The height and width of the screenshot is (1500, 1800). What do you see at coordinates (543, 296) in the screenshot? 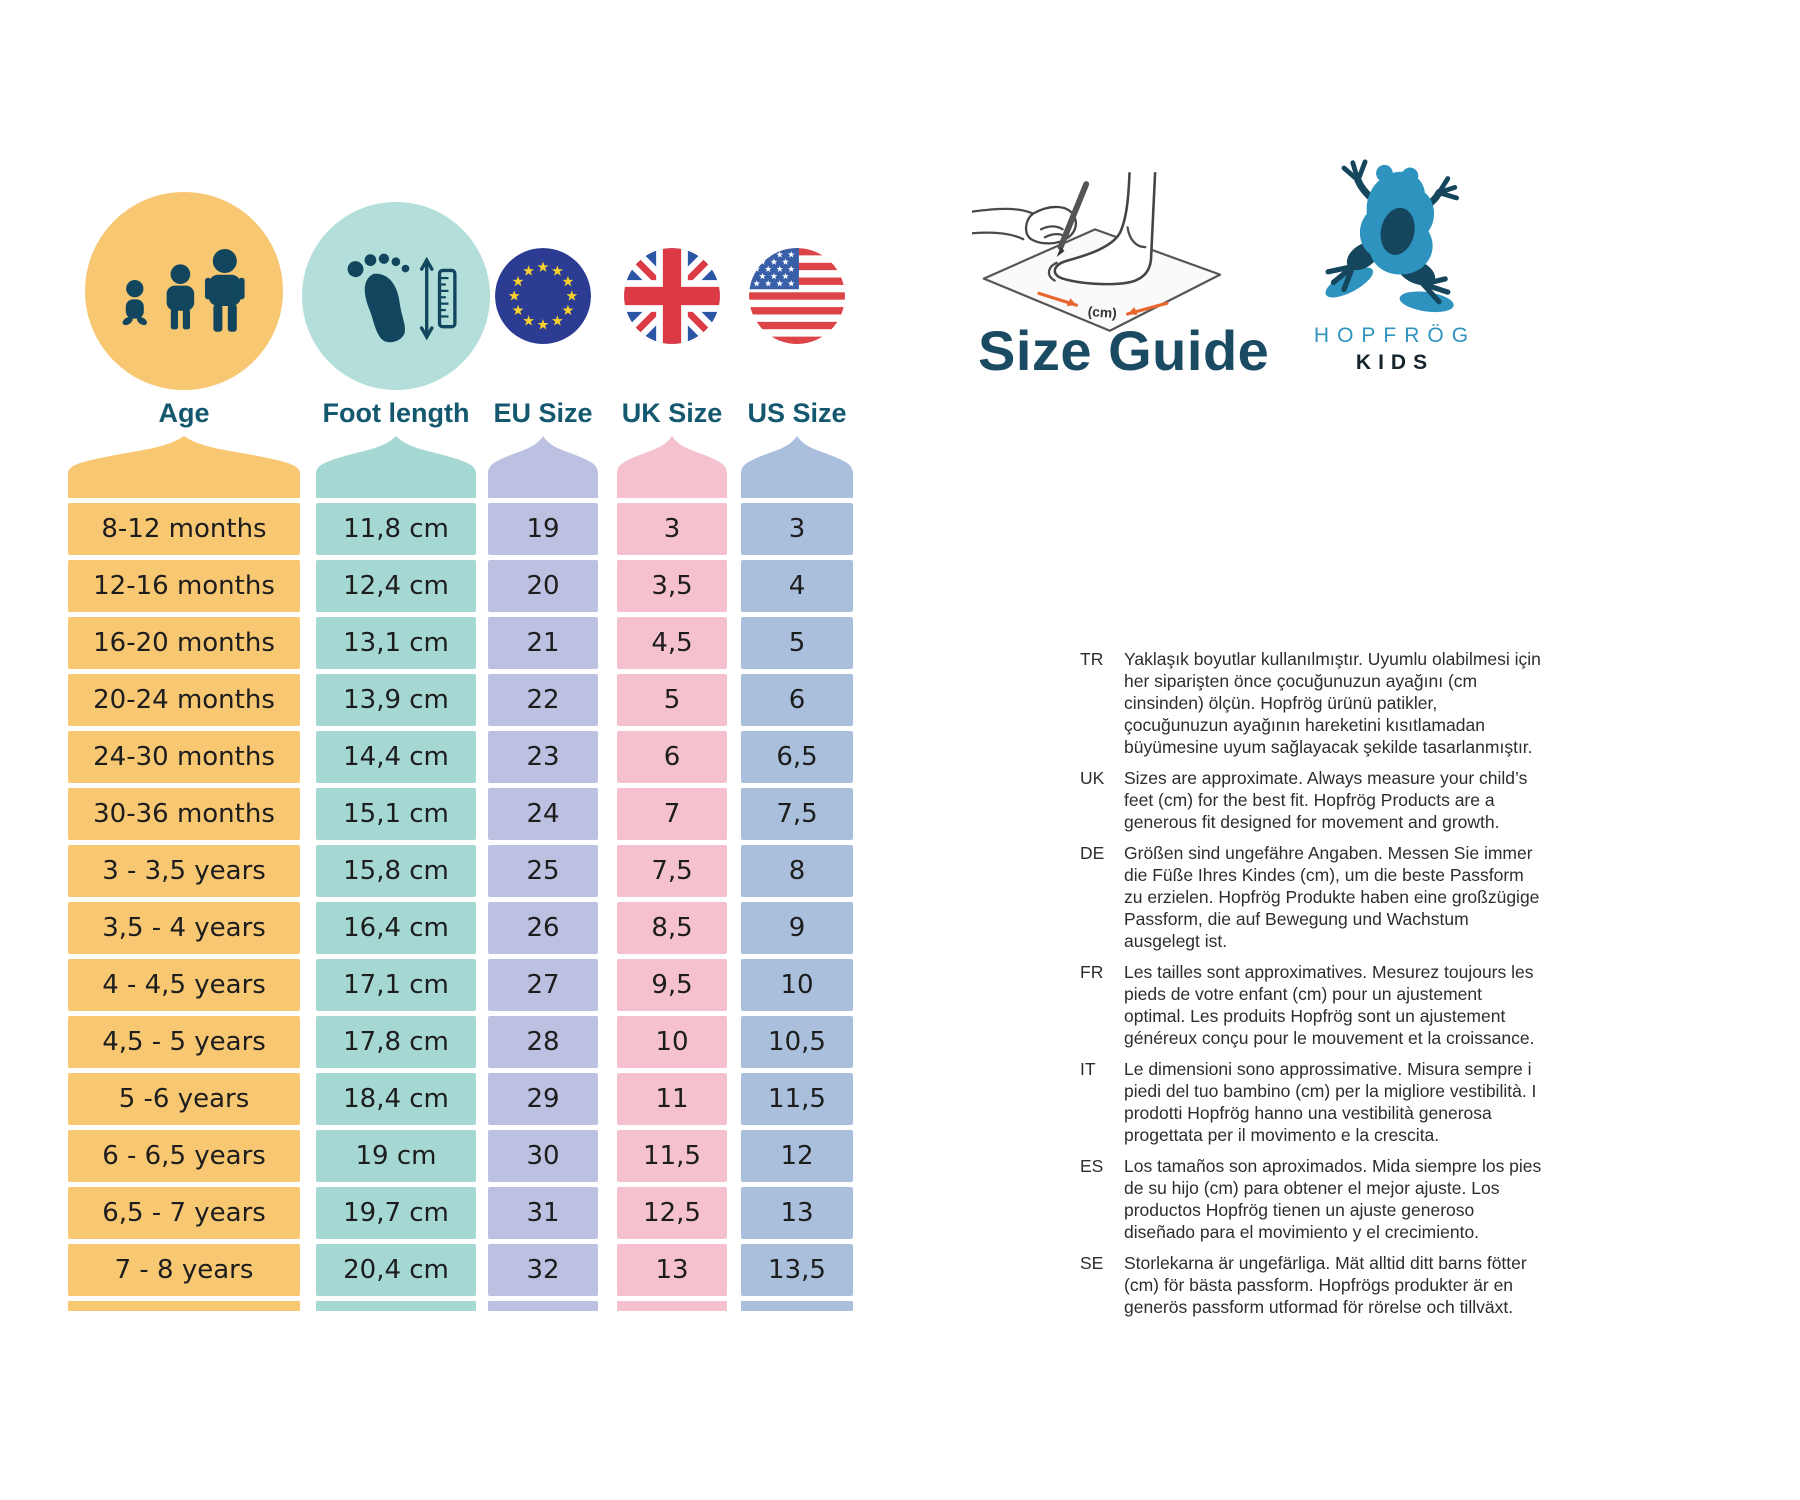
I see `eu-flag-icon` at bounding box center [543, 296].